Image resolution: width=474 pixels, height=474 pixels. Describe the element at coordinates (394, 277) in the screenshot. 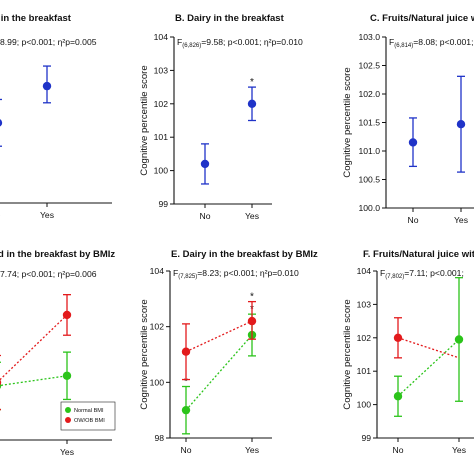

I see `stat-subscript: (7,802)` at that location.